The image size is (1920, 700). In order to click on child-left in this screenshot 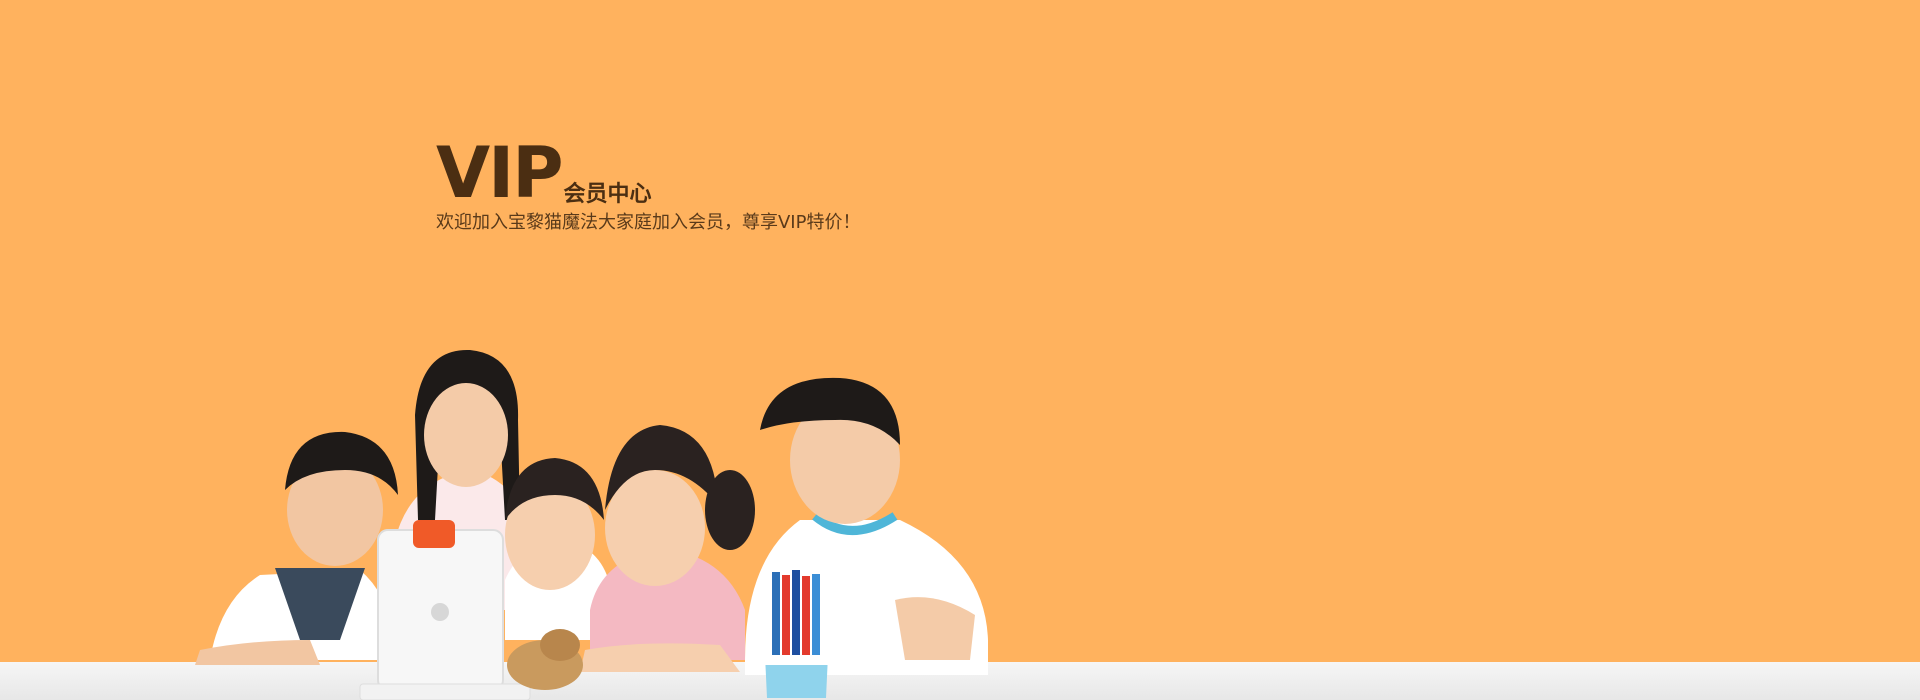, I will do `click(296, 548)`.